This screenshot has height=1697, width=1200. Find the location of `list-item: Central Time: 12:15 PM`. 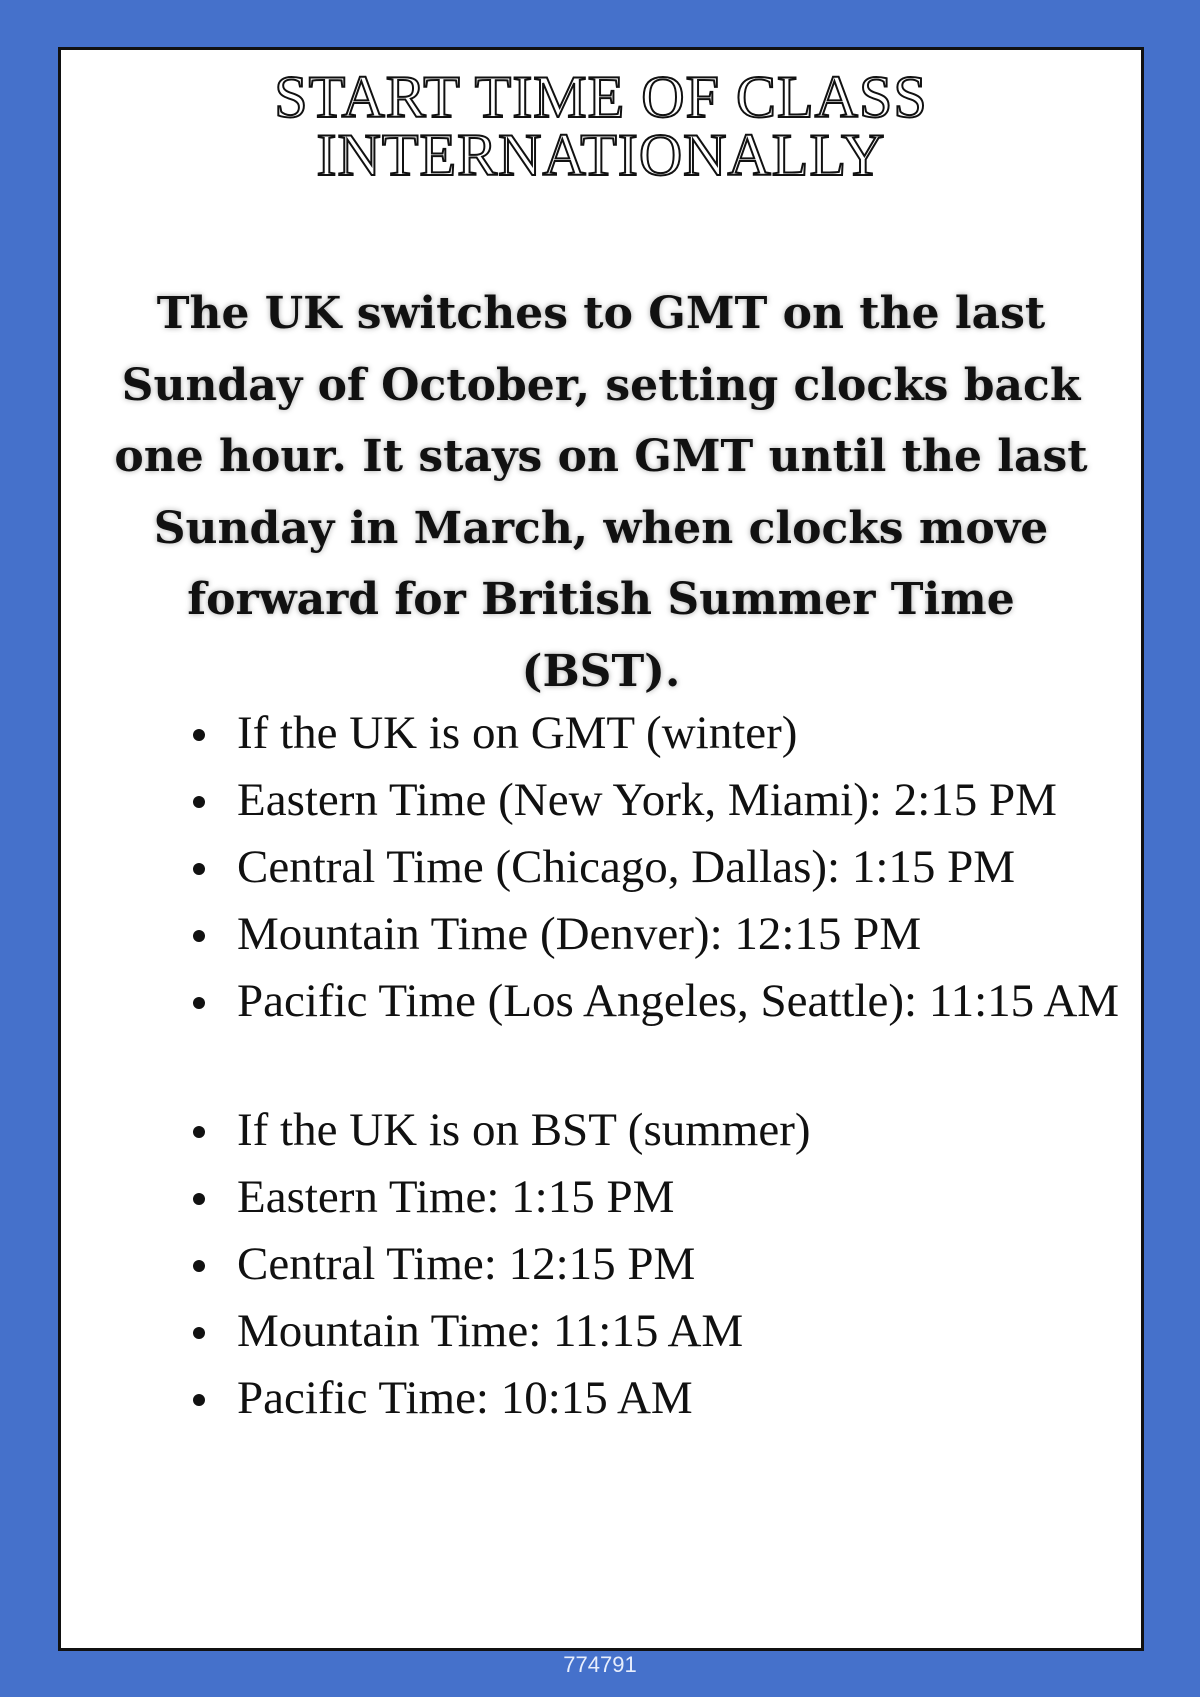

list-item: Central Time: 12:15 PM is located at coordinates (495, 1264).